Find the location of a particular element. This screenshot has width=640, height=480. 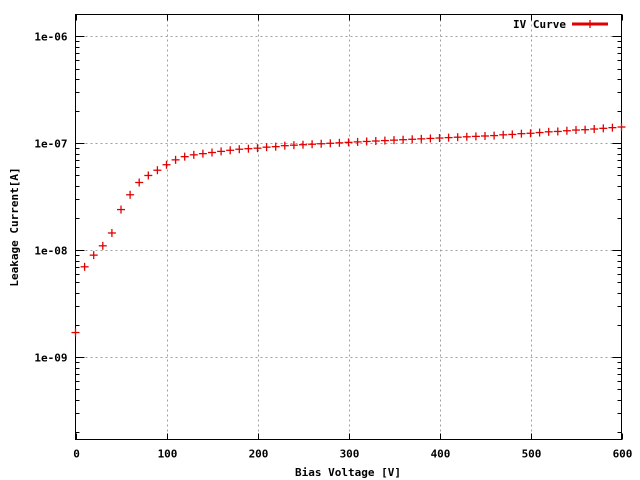

y-tick-labels: 1e-09 1e-08 1e-07 1e-06 is located at coordinates (50, 198).